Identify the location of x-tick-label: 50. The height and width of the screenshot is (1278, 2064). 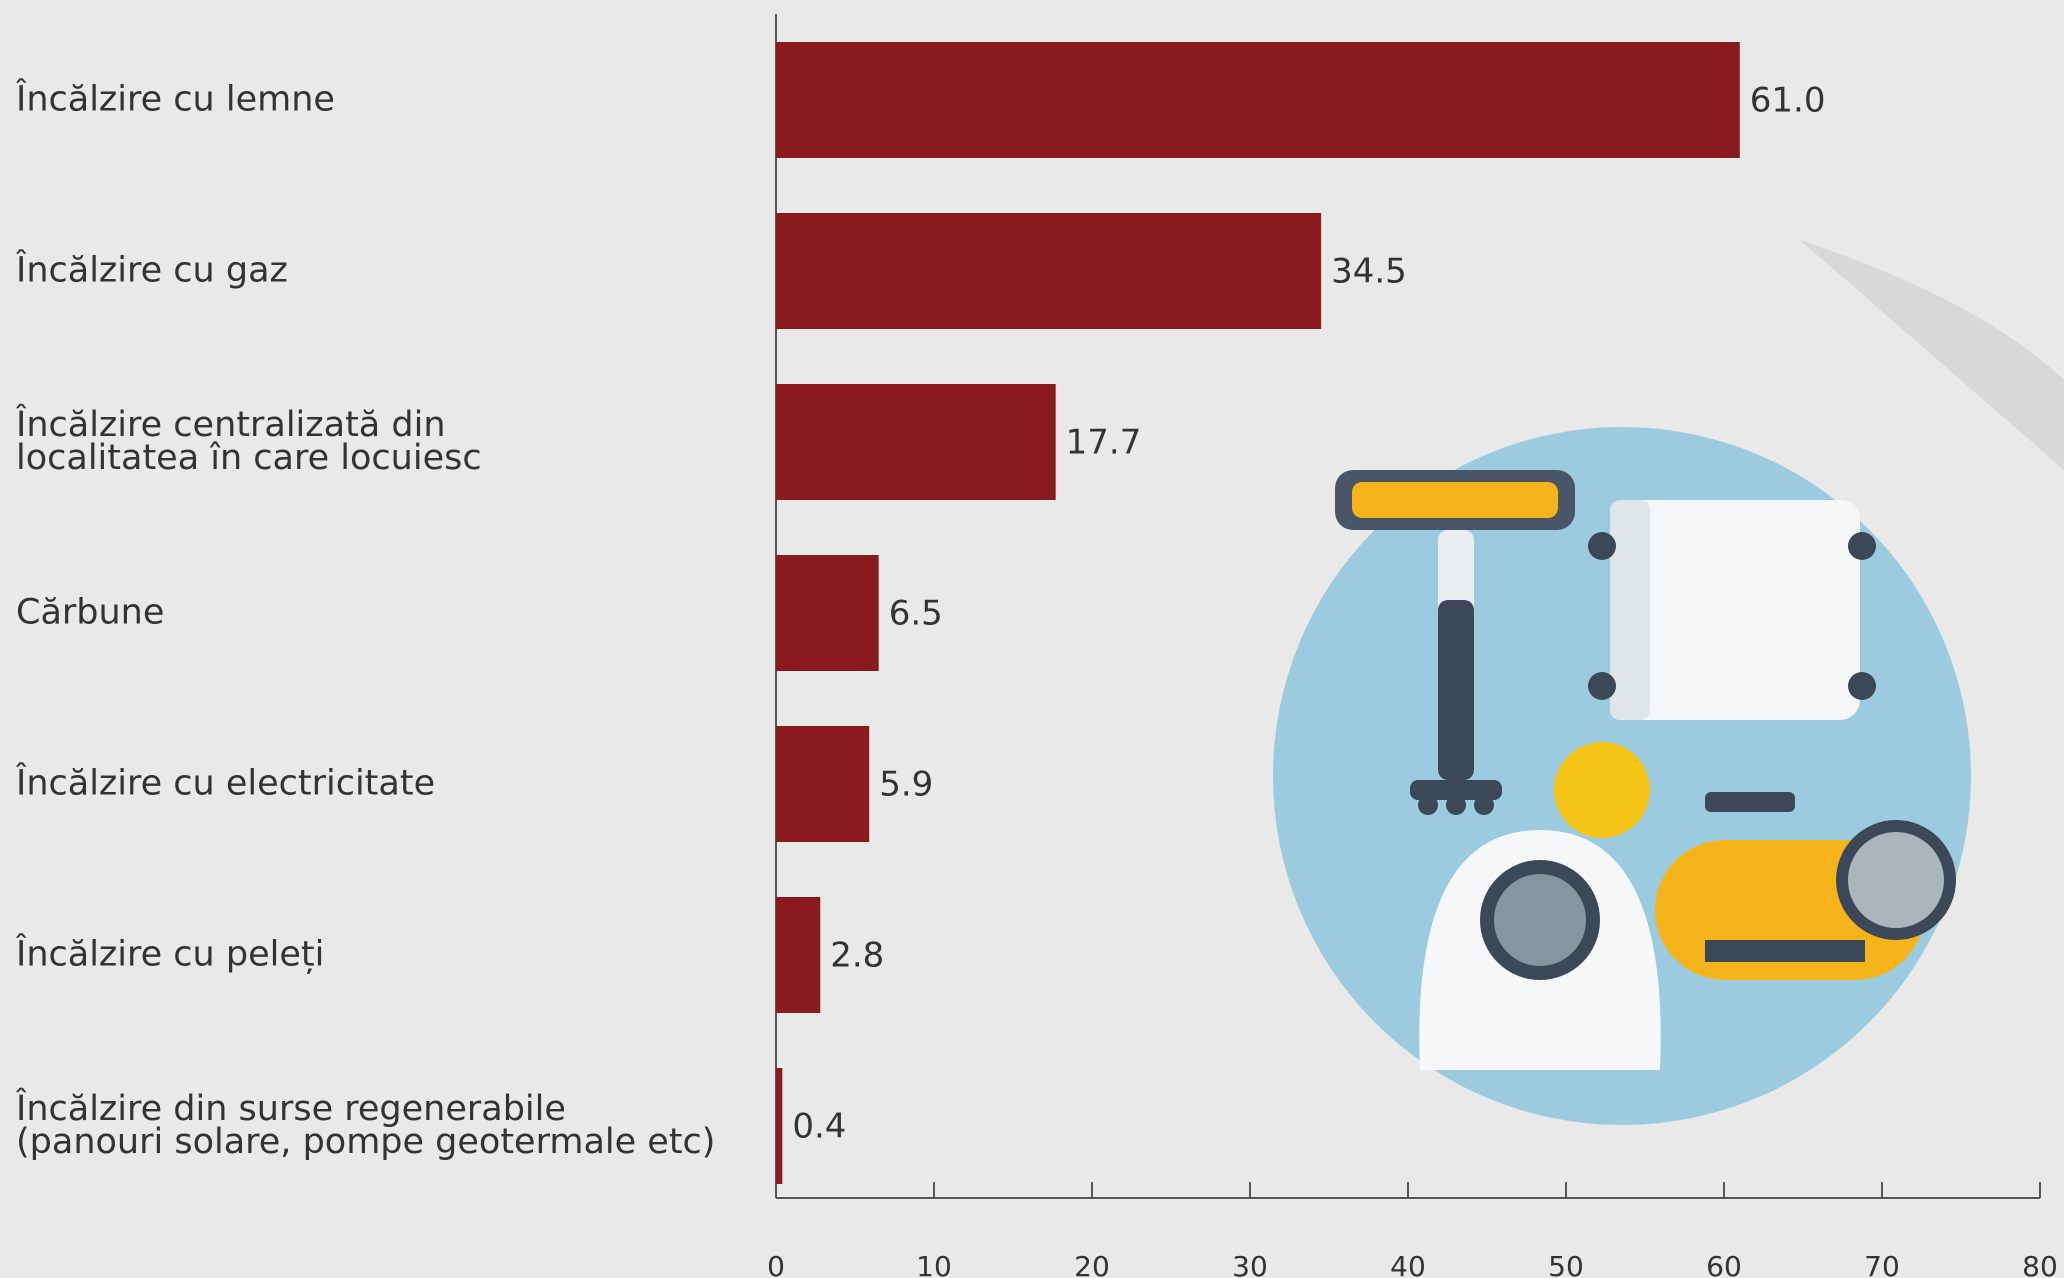
(1566, 1264).